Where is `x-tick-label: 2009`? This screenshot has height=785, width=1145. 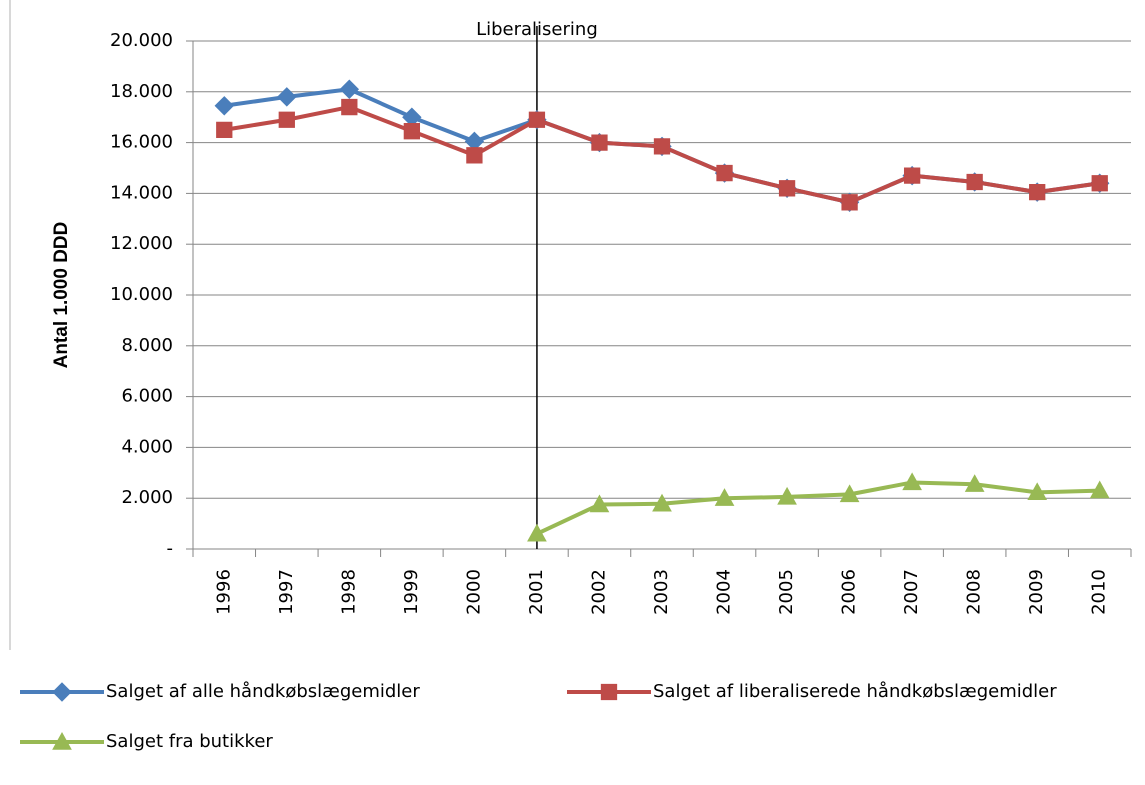
x-tick-label: 2009 is located at coordinates (1036, 592).